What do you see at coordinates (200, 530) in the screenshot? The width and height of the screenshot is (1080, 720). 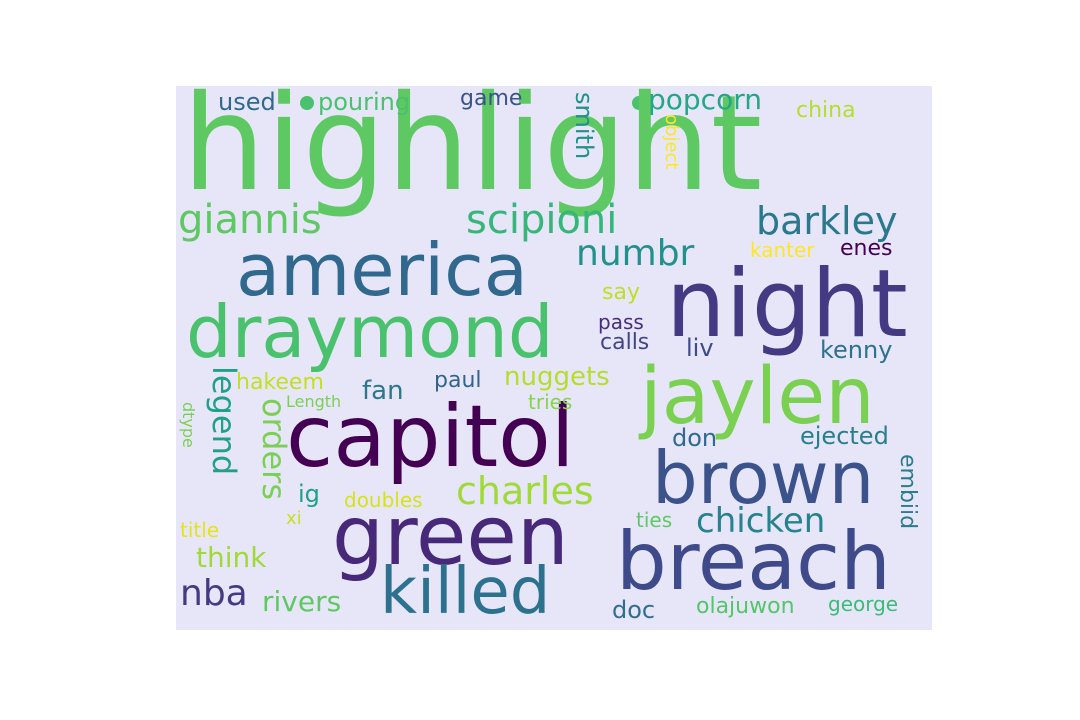 I see `word-title: title` at bounding box center [200, 530].